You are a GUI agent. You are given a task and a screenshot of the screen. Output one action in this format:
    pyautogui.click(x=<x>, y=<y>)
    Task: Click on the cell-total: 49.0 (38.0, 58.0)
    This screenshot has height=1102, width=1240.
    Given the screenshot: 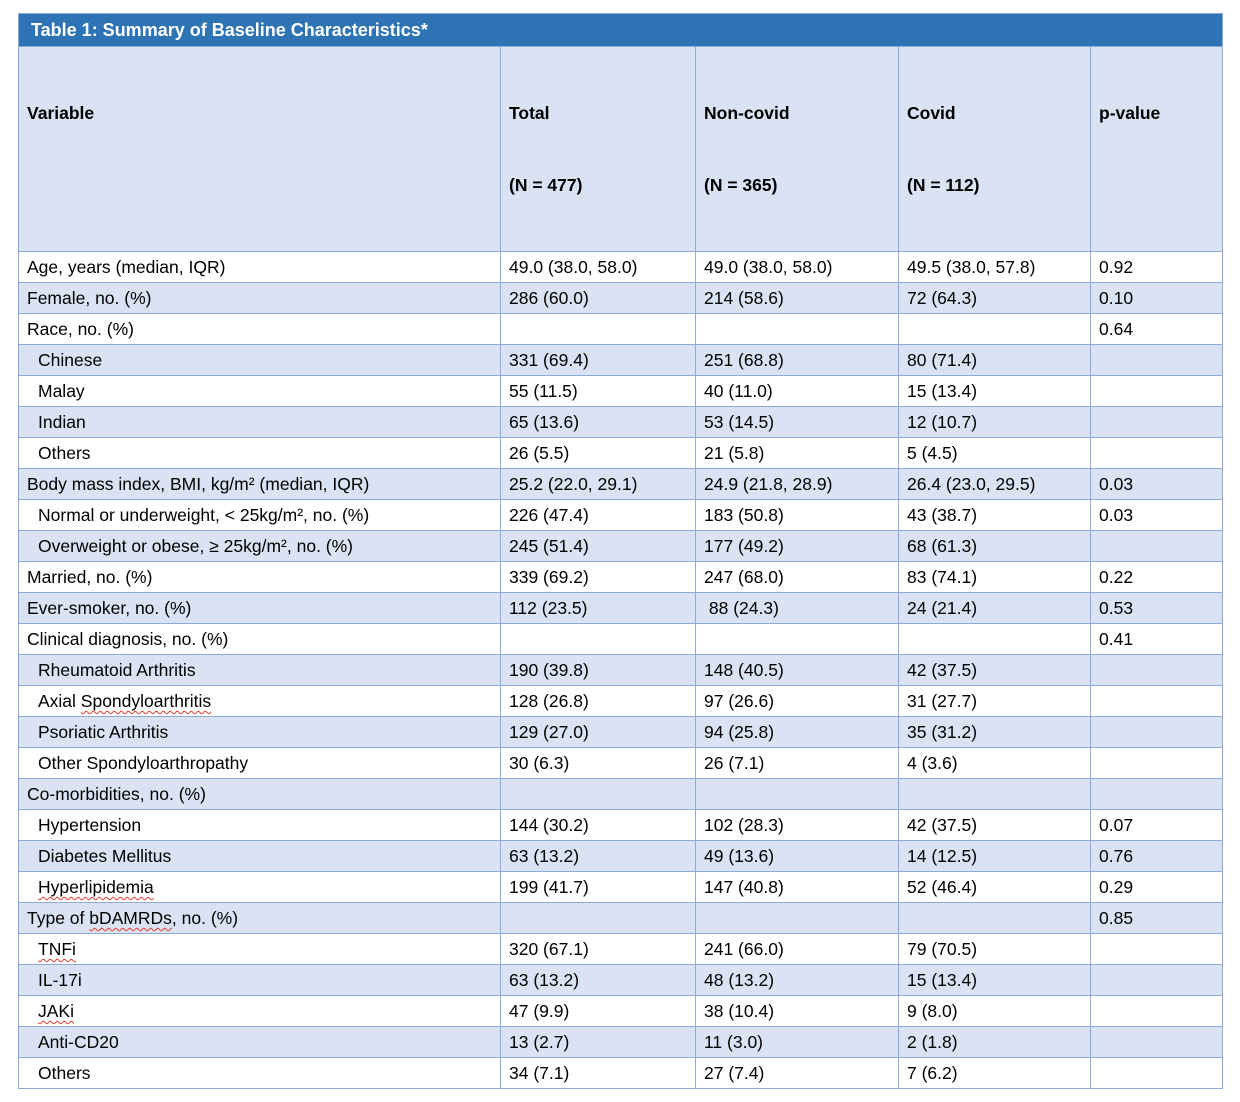 What is the action you would take?
    pyautogui.click(x=598, y=267)
    